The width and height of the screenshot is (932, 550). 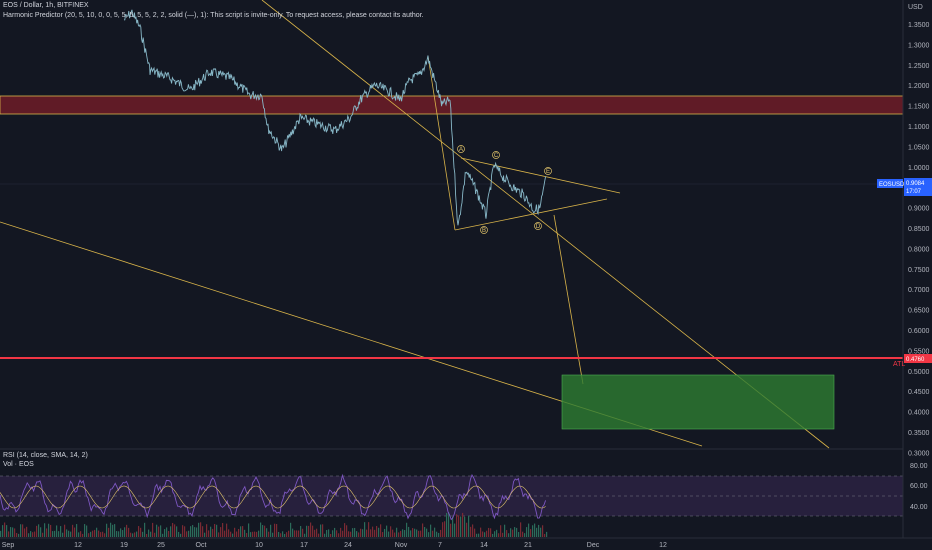 I want to click on price-tick: 1.3500, so click(x=919, y=25).